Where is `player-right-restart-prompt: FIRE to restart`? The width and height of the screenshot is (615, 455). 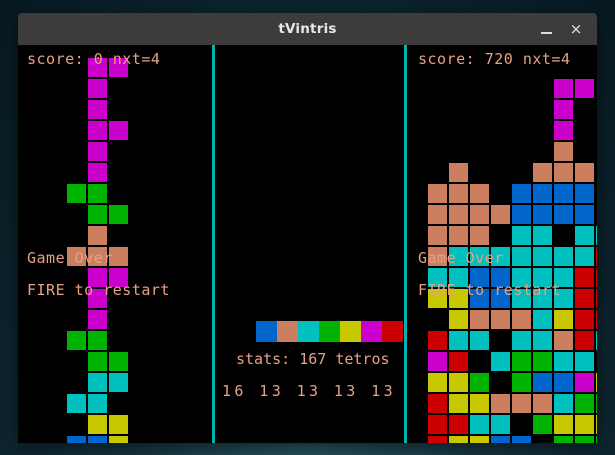 player-right-restart-prompt: FIRE to restart is located at coordinates (489, 290).